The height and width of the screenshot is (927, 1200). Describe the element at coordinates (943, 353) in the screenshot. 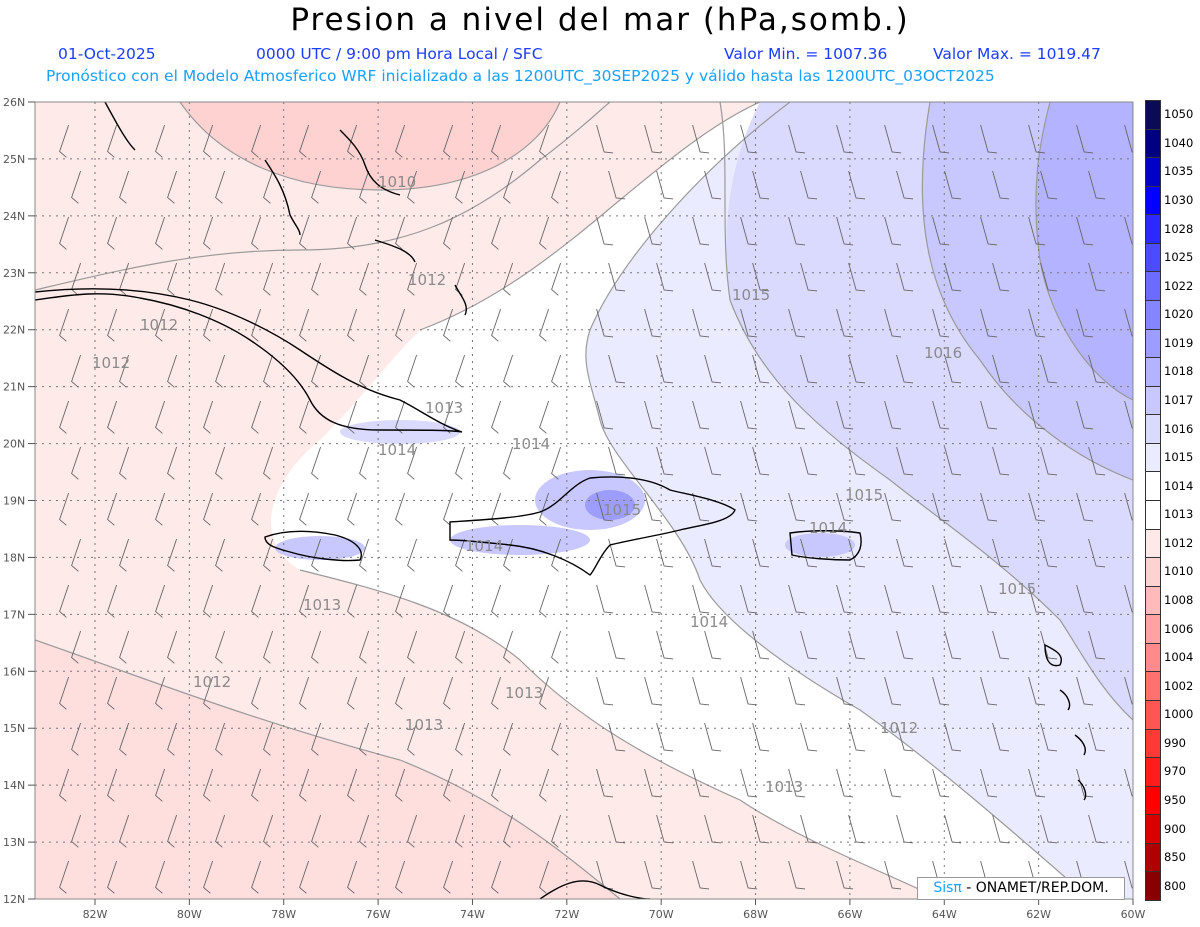

I see `contour-label: 1016` at that location.